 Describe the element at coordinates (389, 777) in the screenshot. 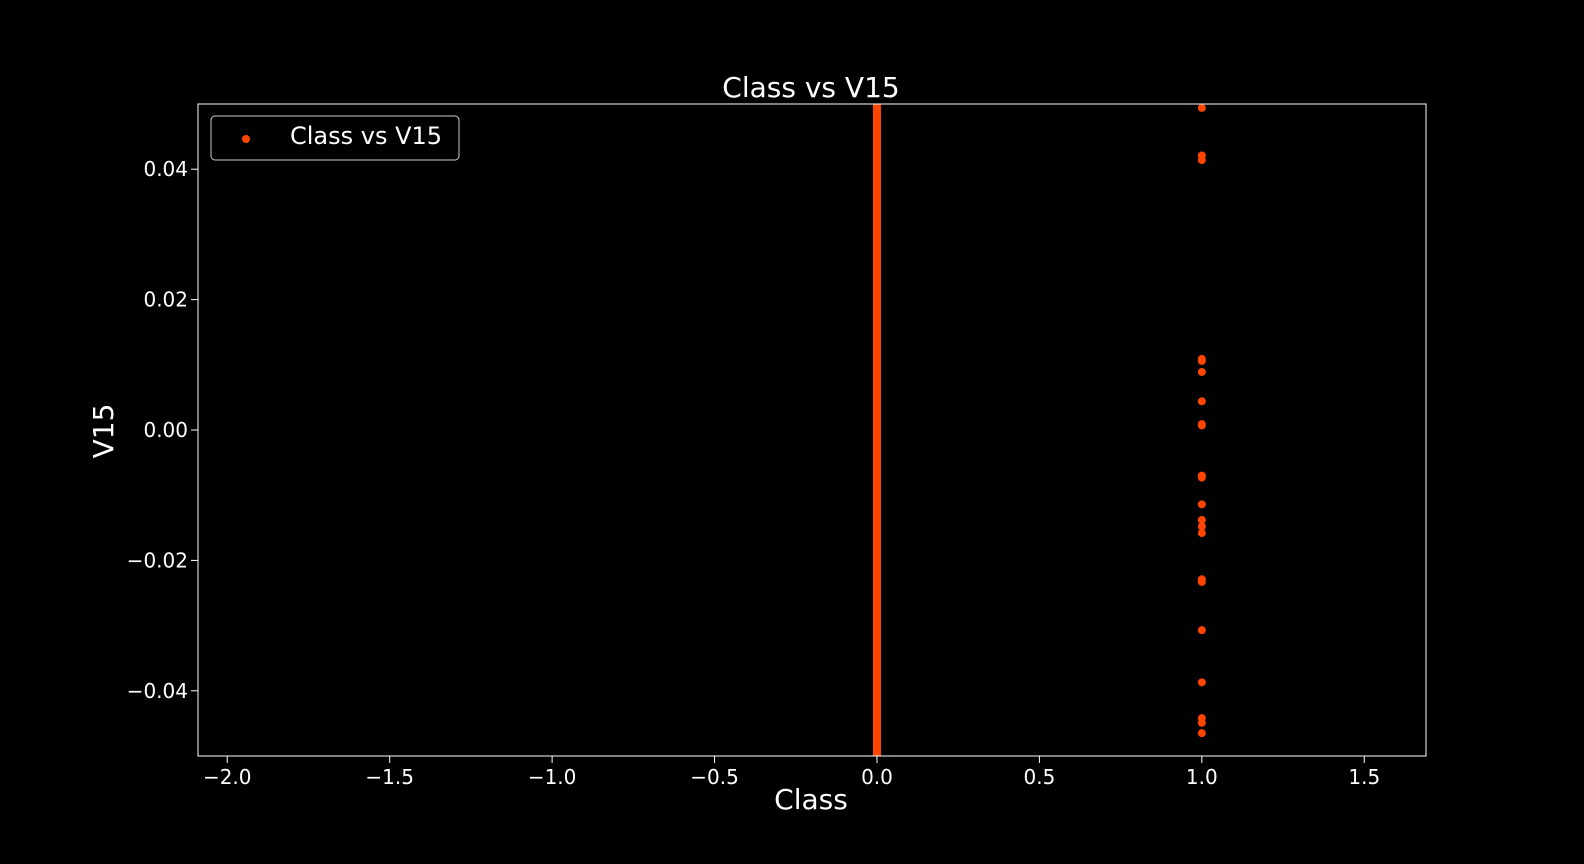

I see `x-tick-label: −1.5` at that location.